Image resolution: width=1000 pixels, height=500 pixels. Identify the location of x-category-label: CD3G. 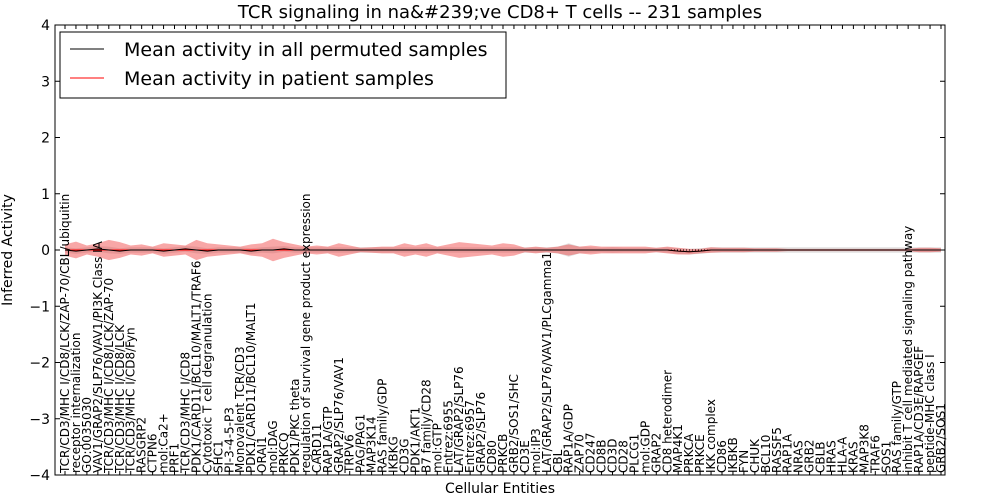
(404, 455).